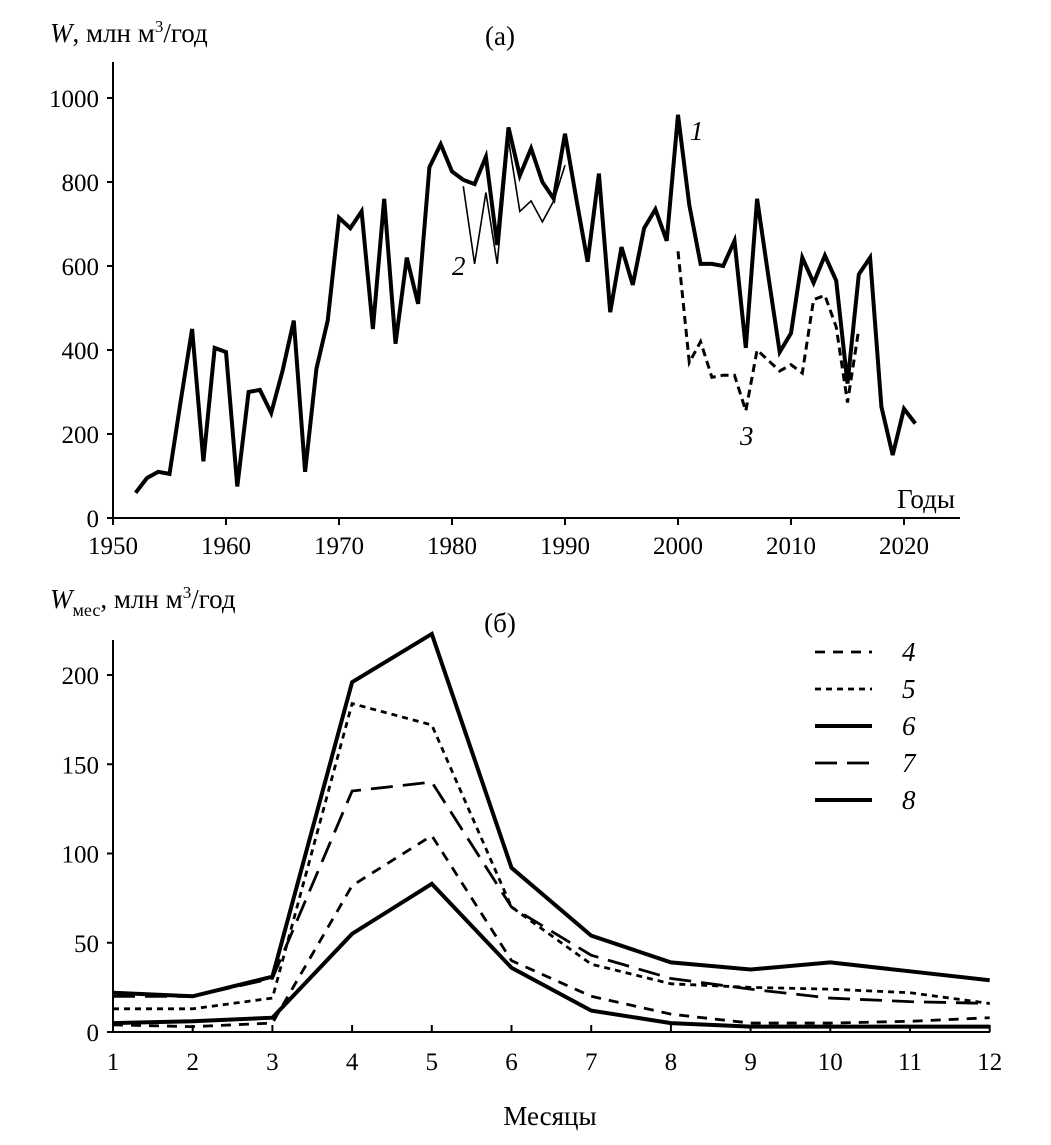 Image resolution: width=1051 pixels, height=1145 pixels. What do you see at coordinates (678, 546) in the screenshot?
I see `x-tick-label: 2000` at bounding box center [678, 546].